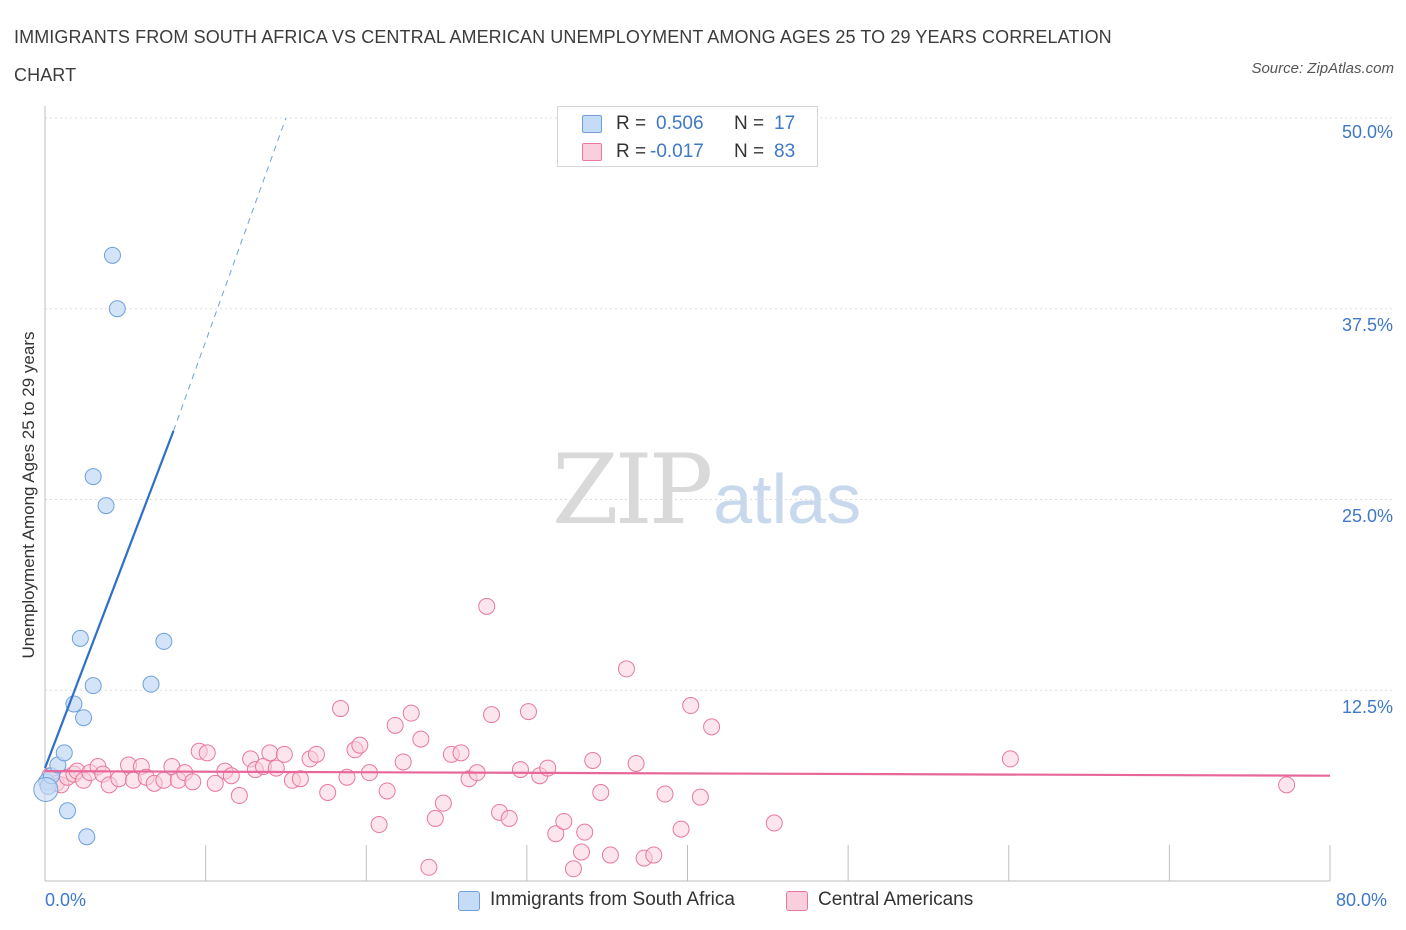  Describe the element at coordinates (1367, 516) in the screenshot. I see `y-tick-label-25: 25.0%` at that location.